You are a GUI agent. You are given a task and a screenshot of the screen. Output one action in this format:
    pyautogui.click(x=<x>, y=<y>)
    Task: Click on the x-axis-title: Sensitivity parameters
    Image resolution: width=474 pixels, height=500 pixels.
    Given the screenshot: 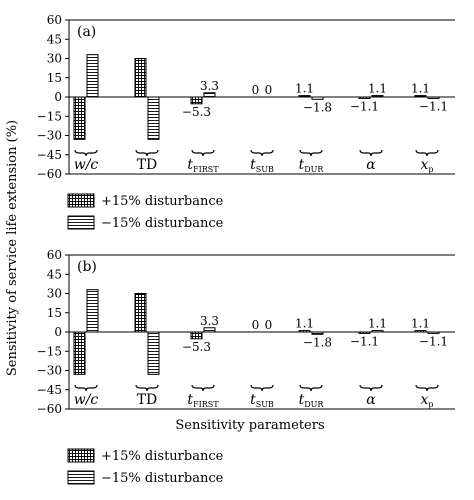 What is the action you would take?
    pyautogui.click(x=249, y=425)
    